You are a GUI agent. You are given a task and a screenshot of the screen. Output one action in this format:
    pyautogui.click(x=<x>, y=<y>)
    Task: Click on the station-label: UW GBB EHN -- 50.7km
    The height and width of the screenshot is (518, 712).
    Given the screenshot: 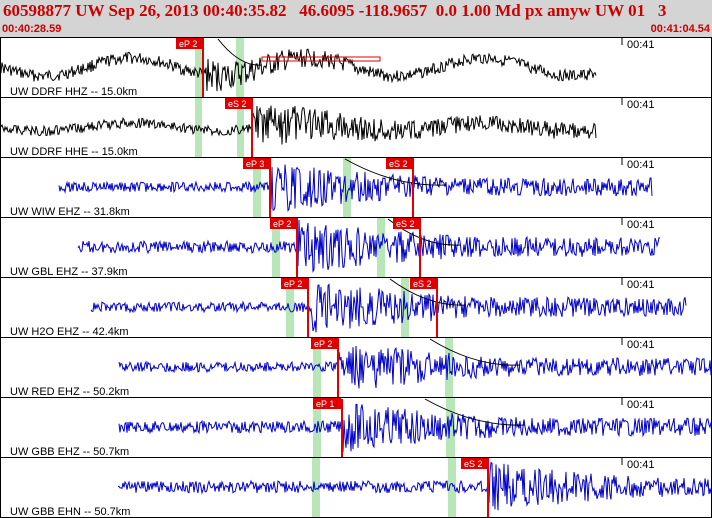 What is the action you would take?
    pyautogui.click(x=70, y=512)
    